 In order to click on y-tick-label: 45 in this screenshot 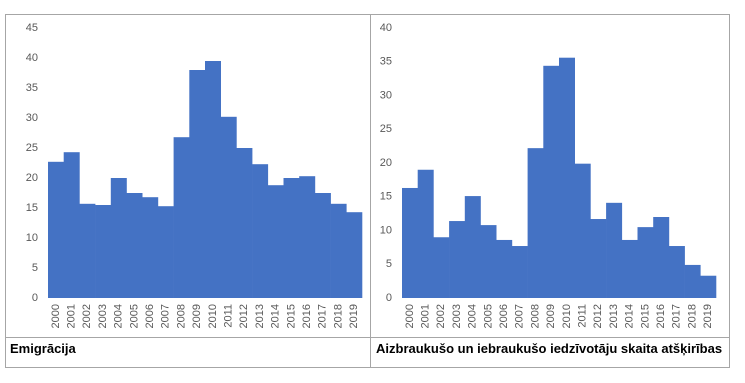, I will do `click(32, 28)`.